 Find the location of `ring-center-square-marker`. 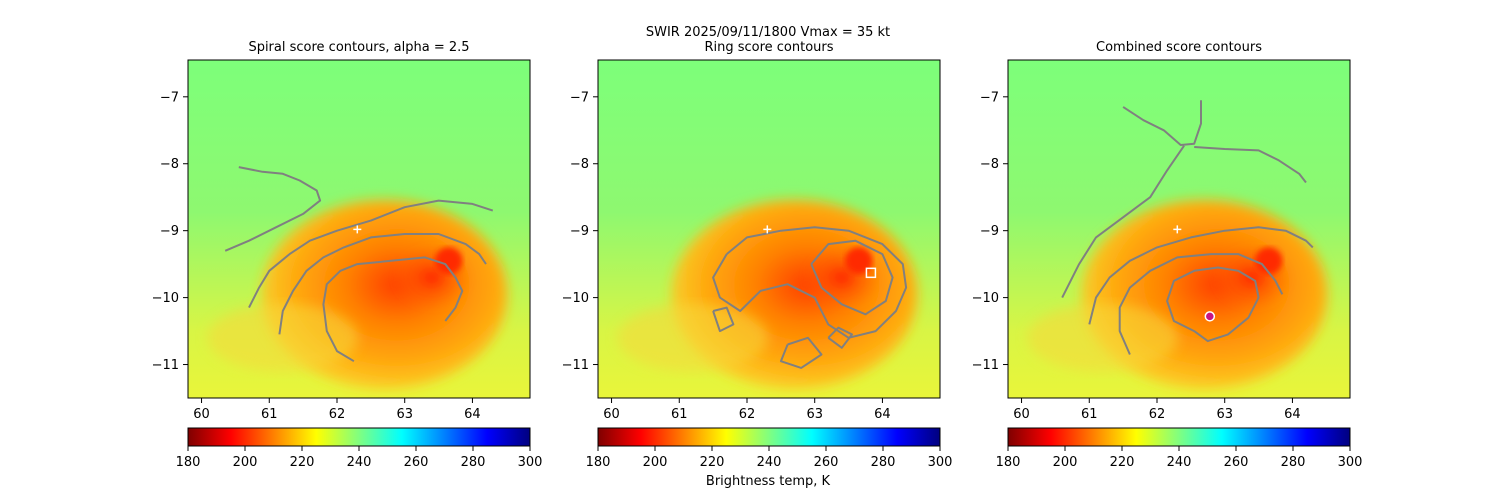

ring-center-square-marker is located at coordinates (871, 273).